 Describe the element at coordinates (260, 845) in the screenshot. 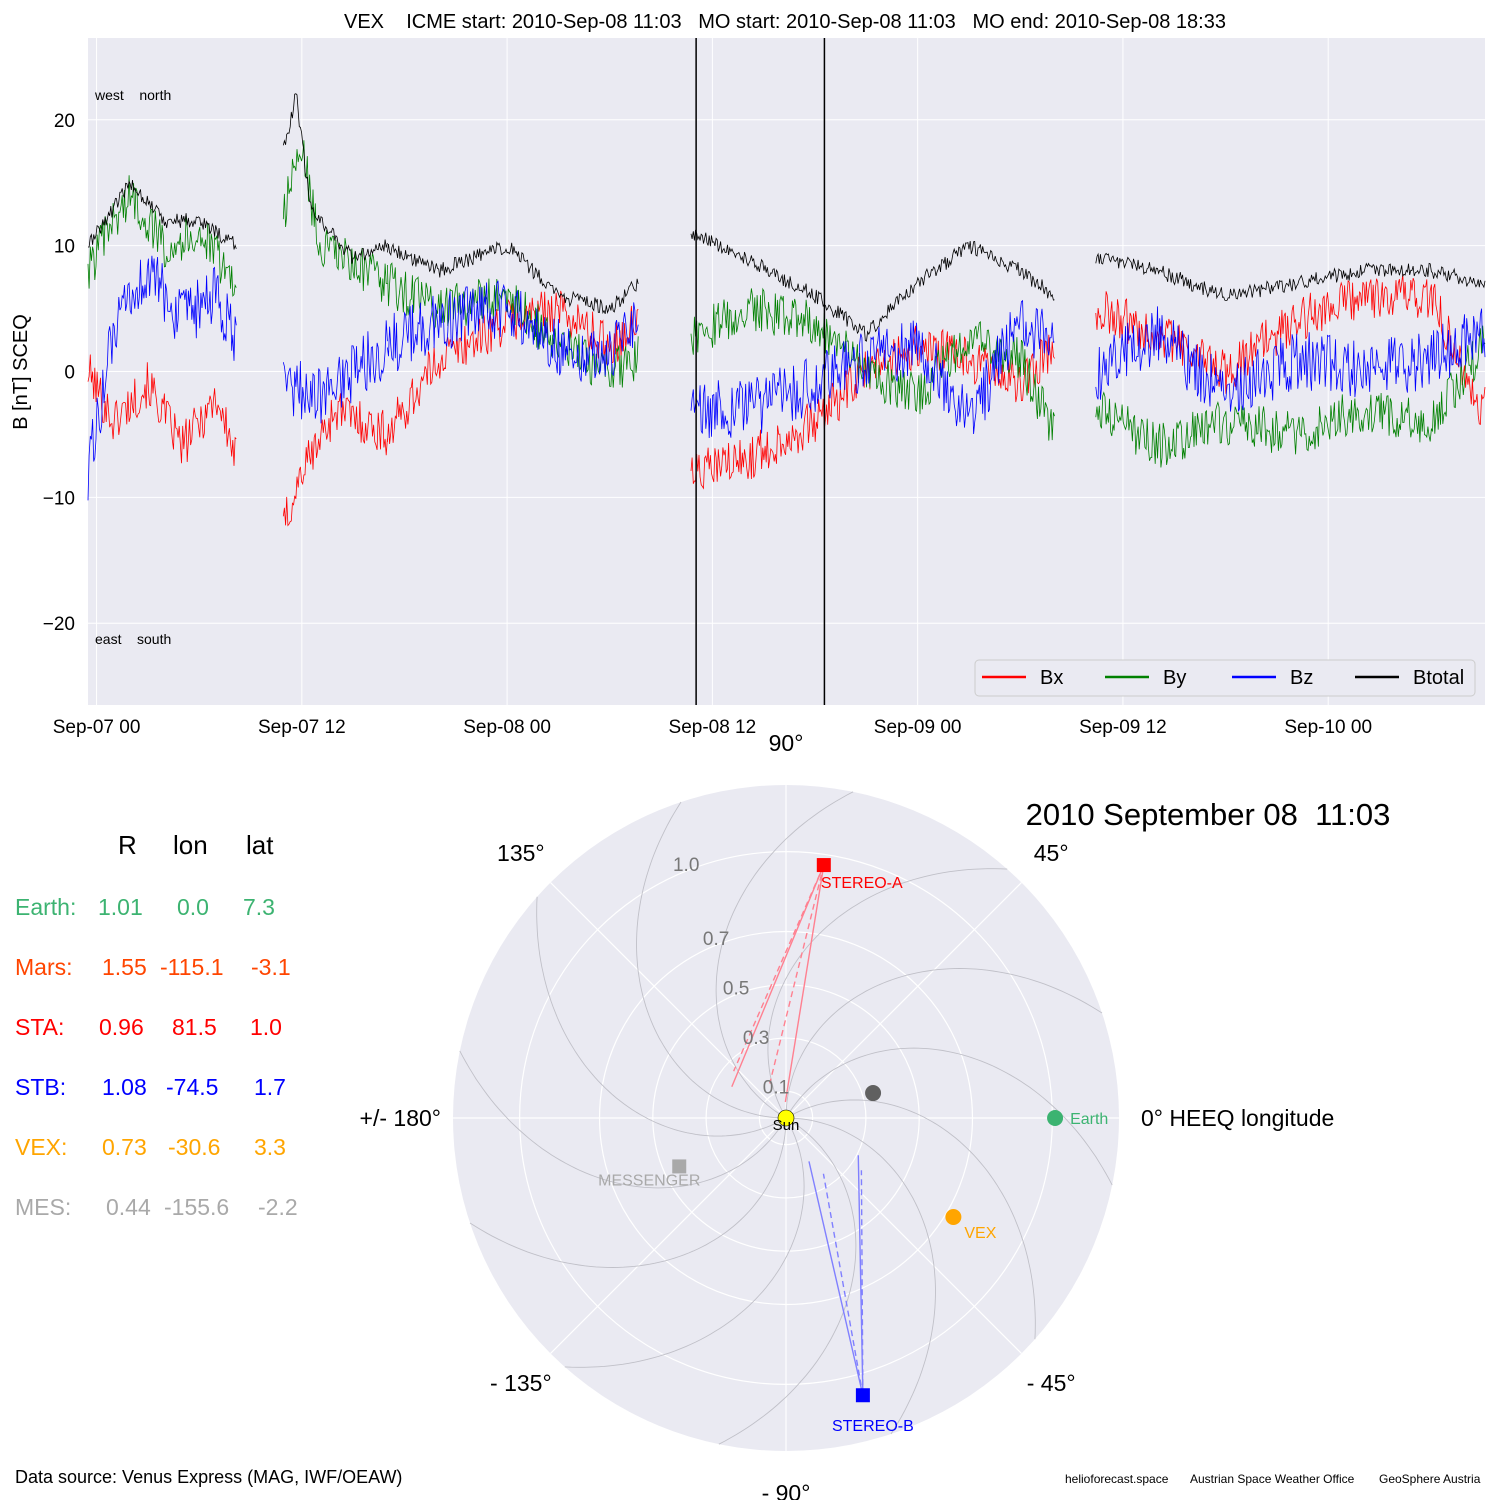

I see `header-lat: lat` at that location.